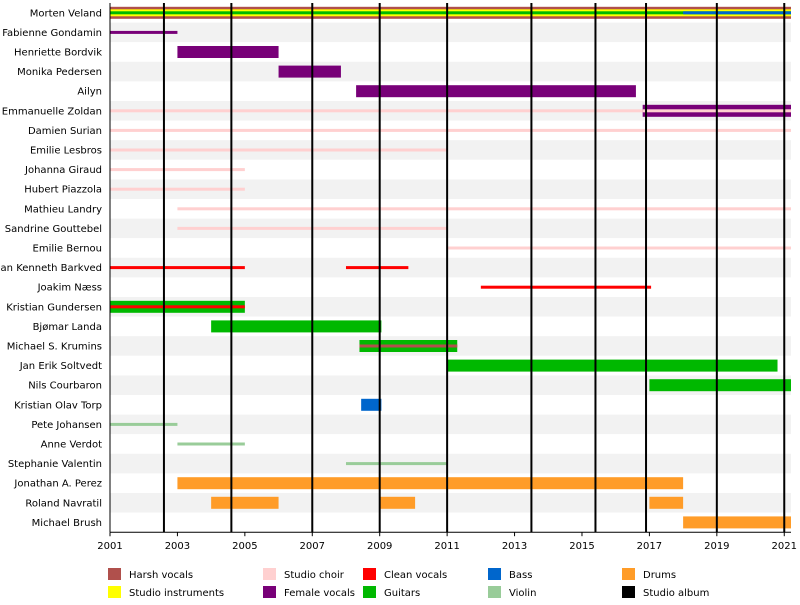 This screenshot has width=800, height=605. I want to click on member-label: Fabienne Gondamin, so click(52, 33).